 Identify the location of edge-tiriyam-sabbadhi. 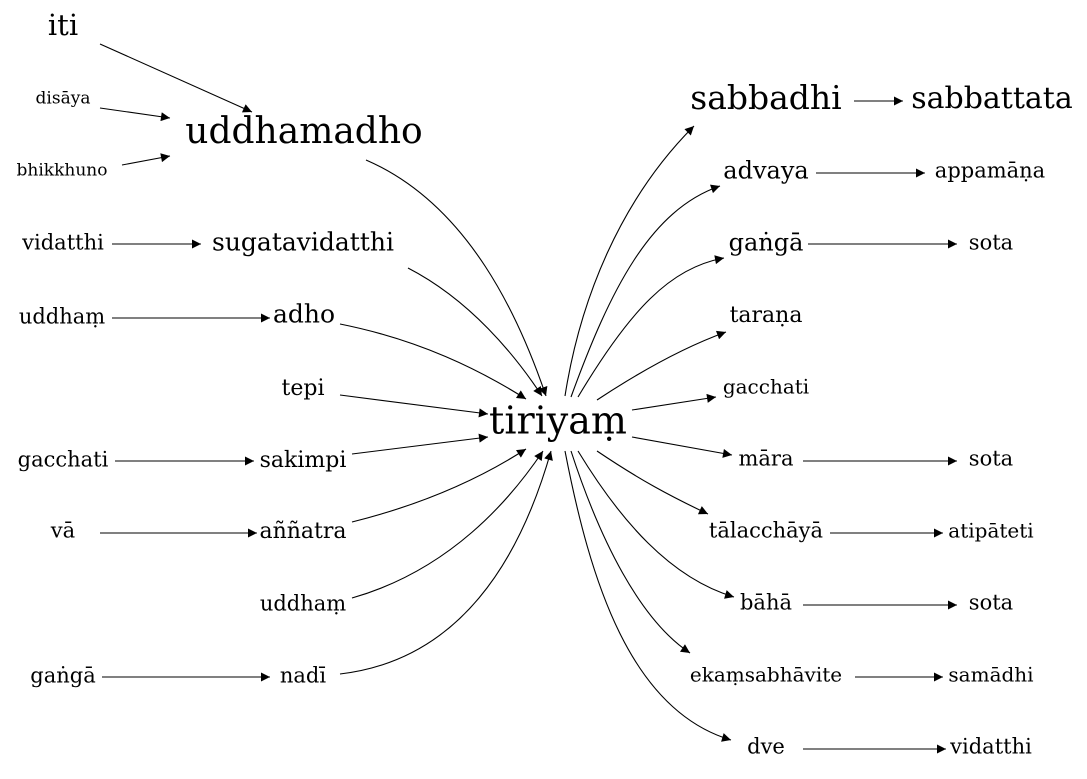
(629, 261).